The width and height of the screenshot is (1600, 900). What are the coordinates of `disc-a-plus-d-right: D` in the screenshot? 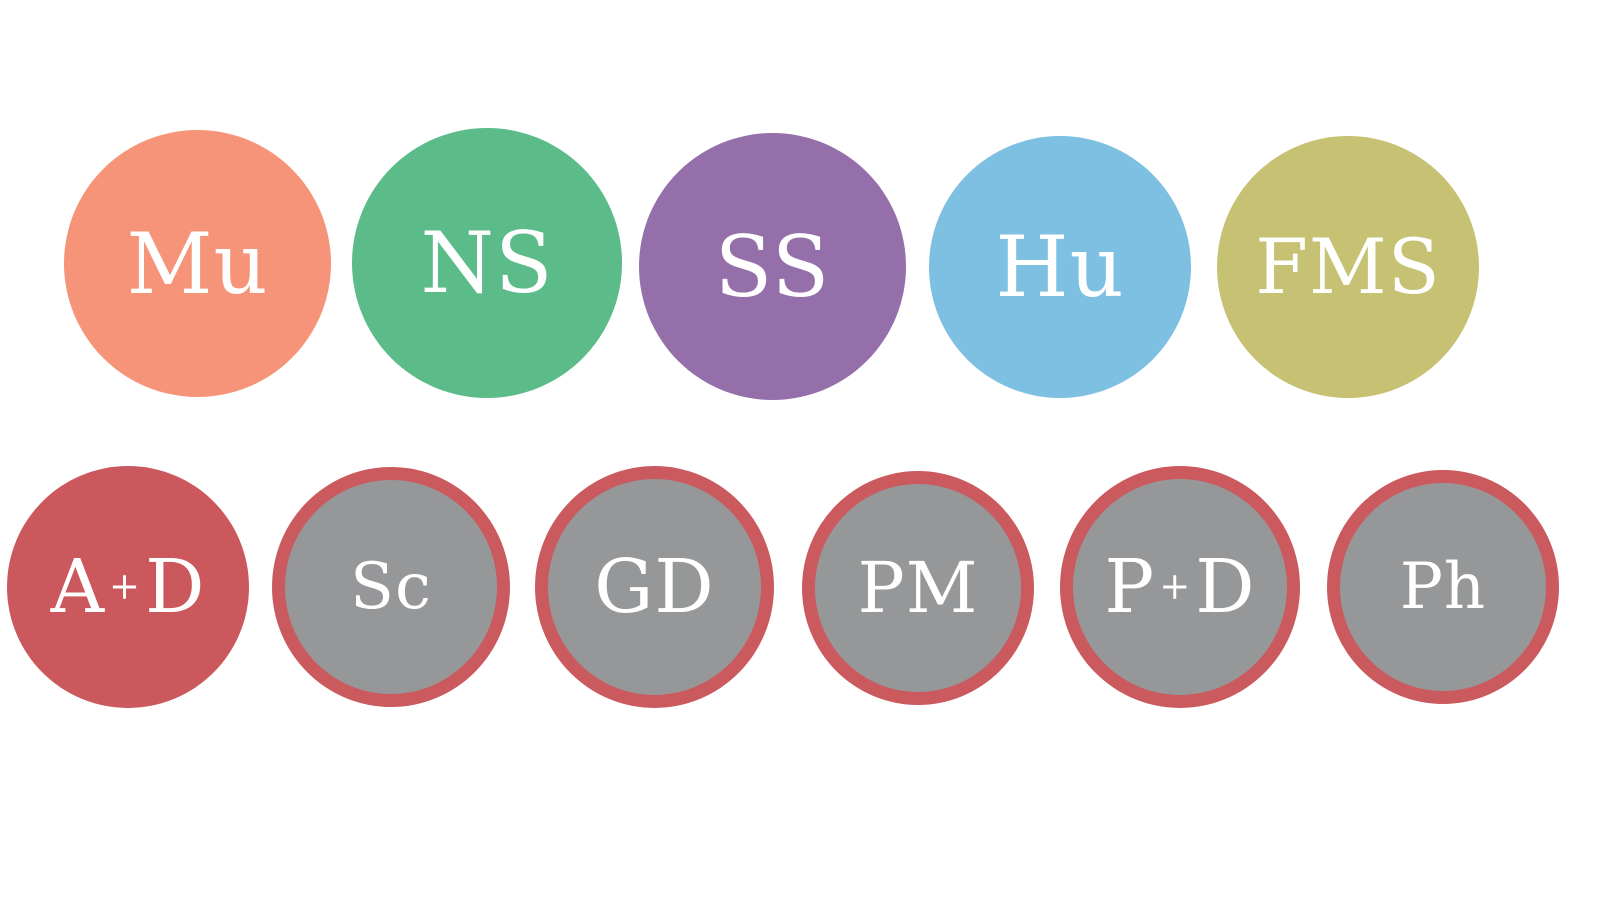 It's located at (175, 587).